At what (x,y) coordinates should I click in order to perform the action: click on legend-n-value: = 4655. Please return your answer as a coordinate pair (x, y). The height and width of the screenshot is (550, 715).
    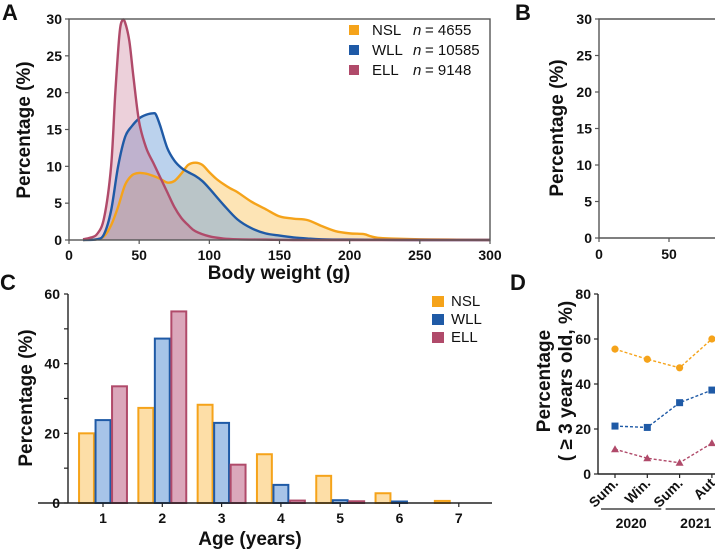
    Looking at the image, I should click on (448, 30).